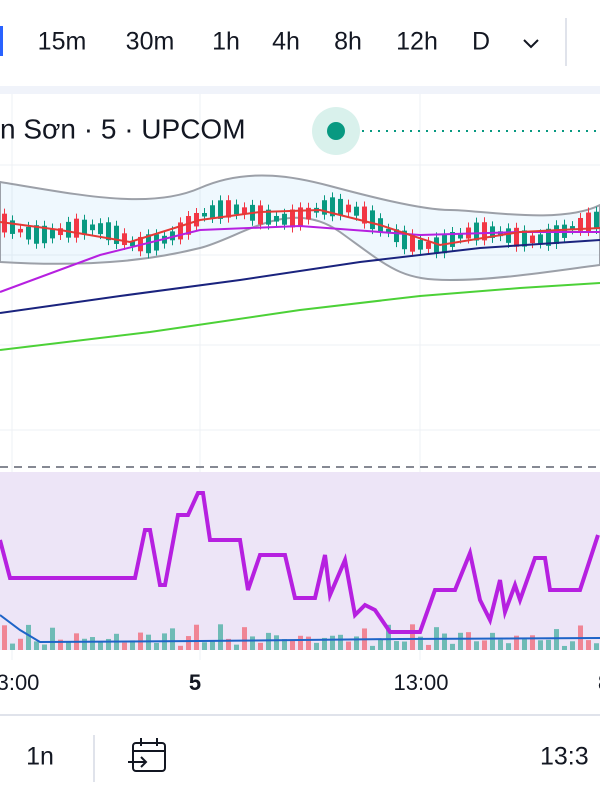  Describe the element at coordinates (40, 757) in the screenshot. I see `range-button: 1n` at that location.